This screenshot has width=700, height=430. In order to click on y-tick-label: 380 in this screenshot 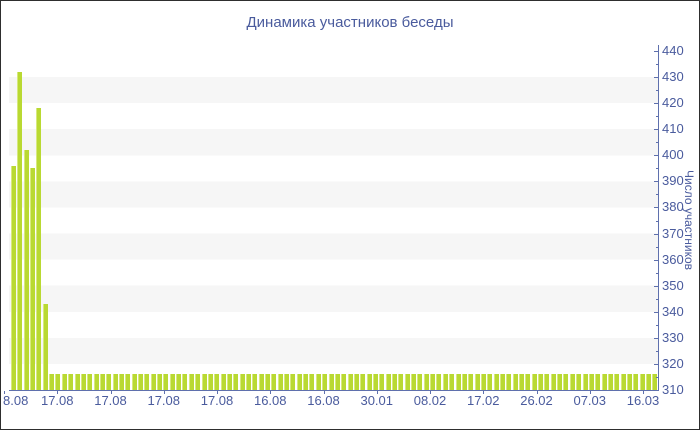, I will do `click(673, 207)`.